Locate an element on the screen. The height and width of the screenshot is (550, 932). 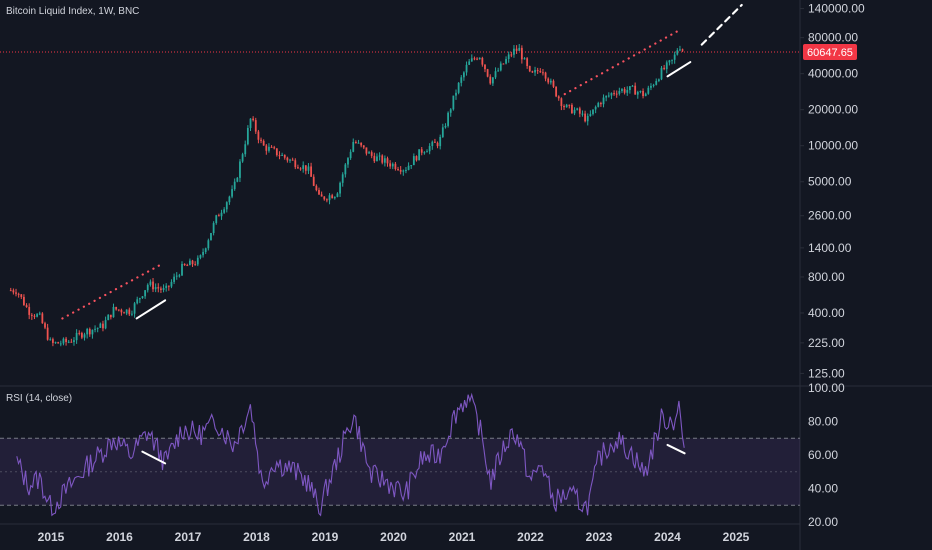
price-tick-10: 225.00 is located at coordinates (826, 343).